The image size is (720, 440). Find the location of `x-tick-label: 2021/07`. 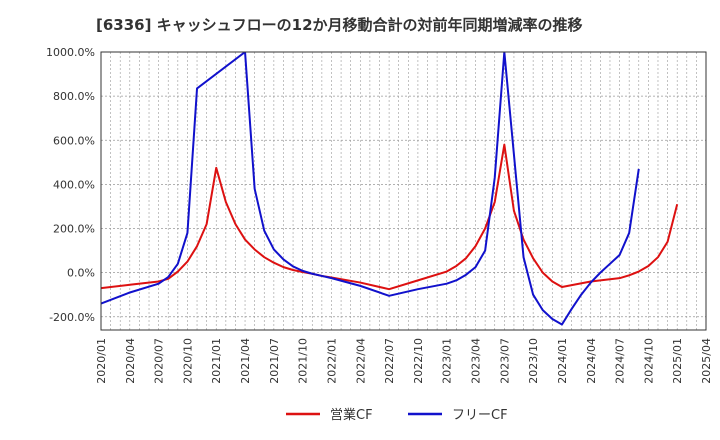

x-tick-label: 2021/07 is located at coordinates (274, 361).